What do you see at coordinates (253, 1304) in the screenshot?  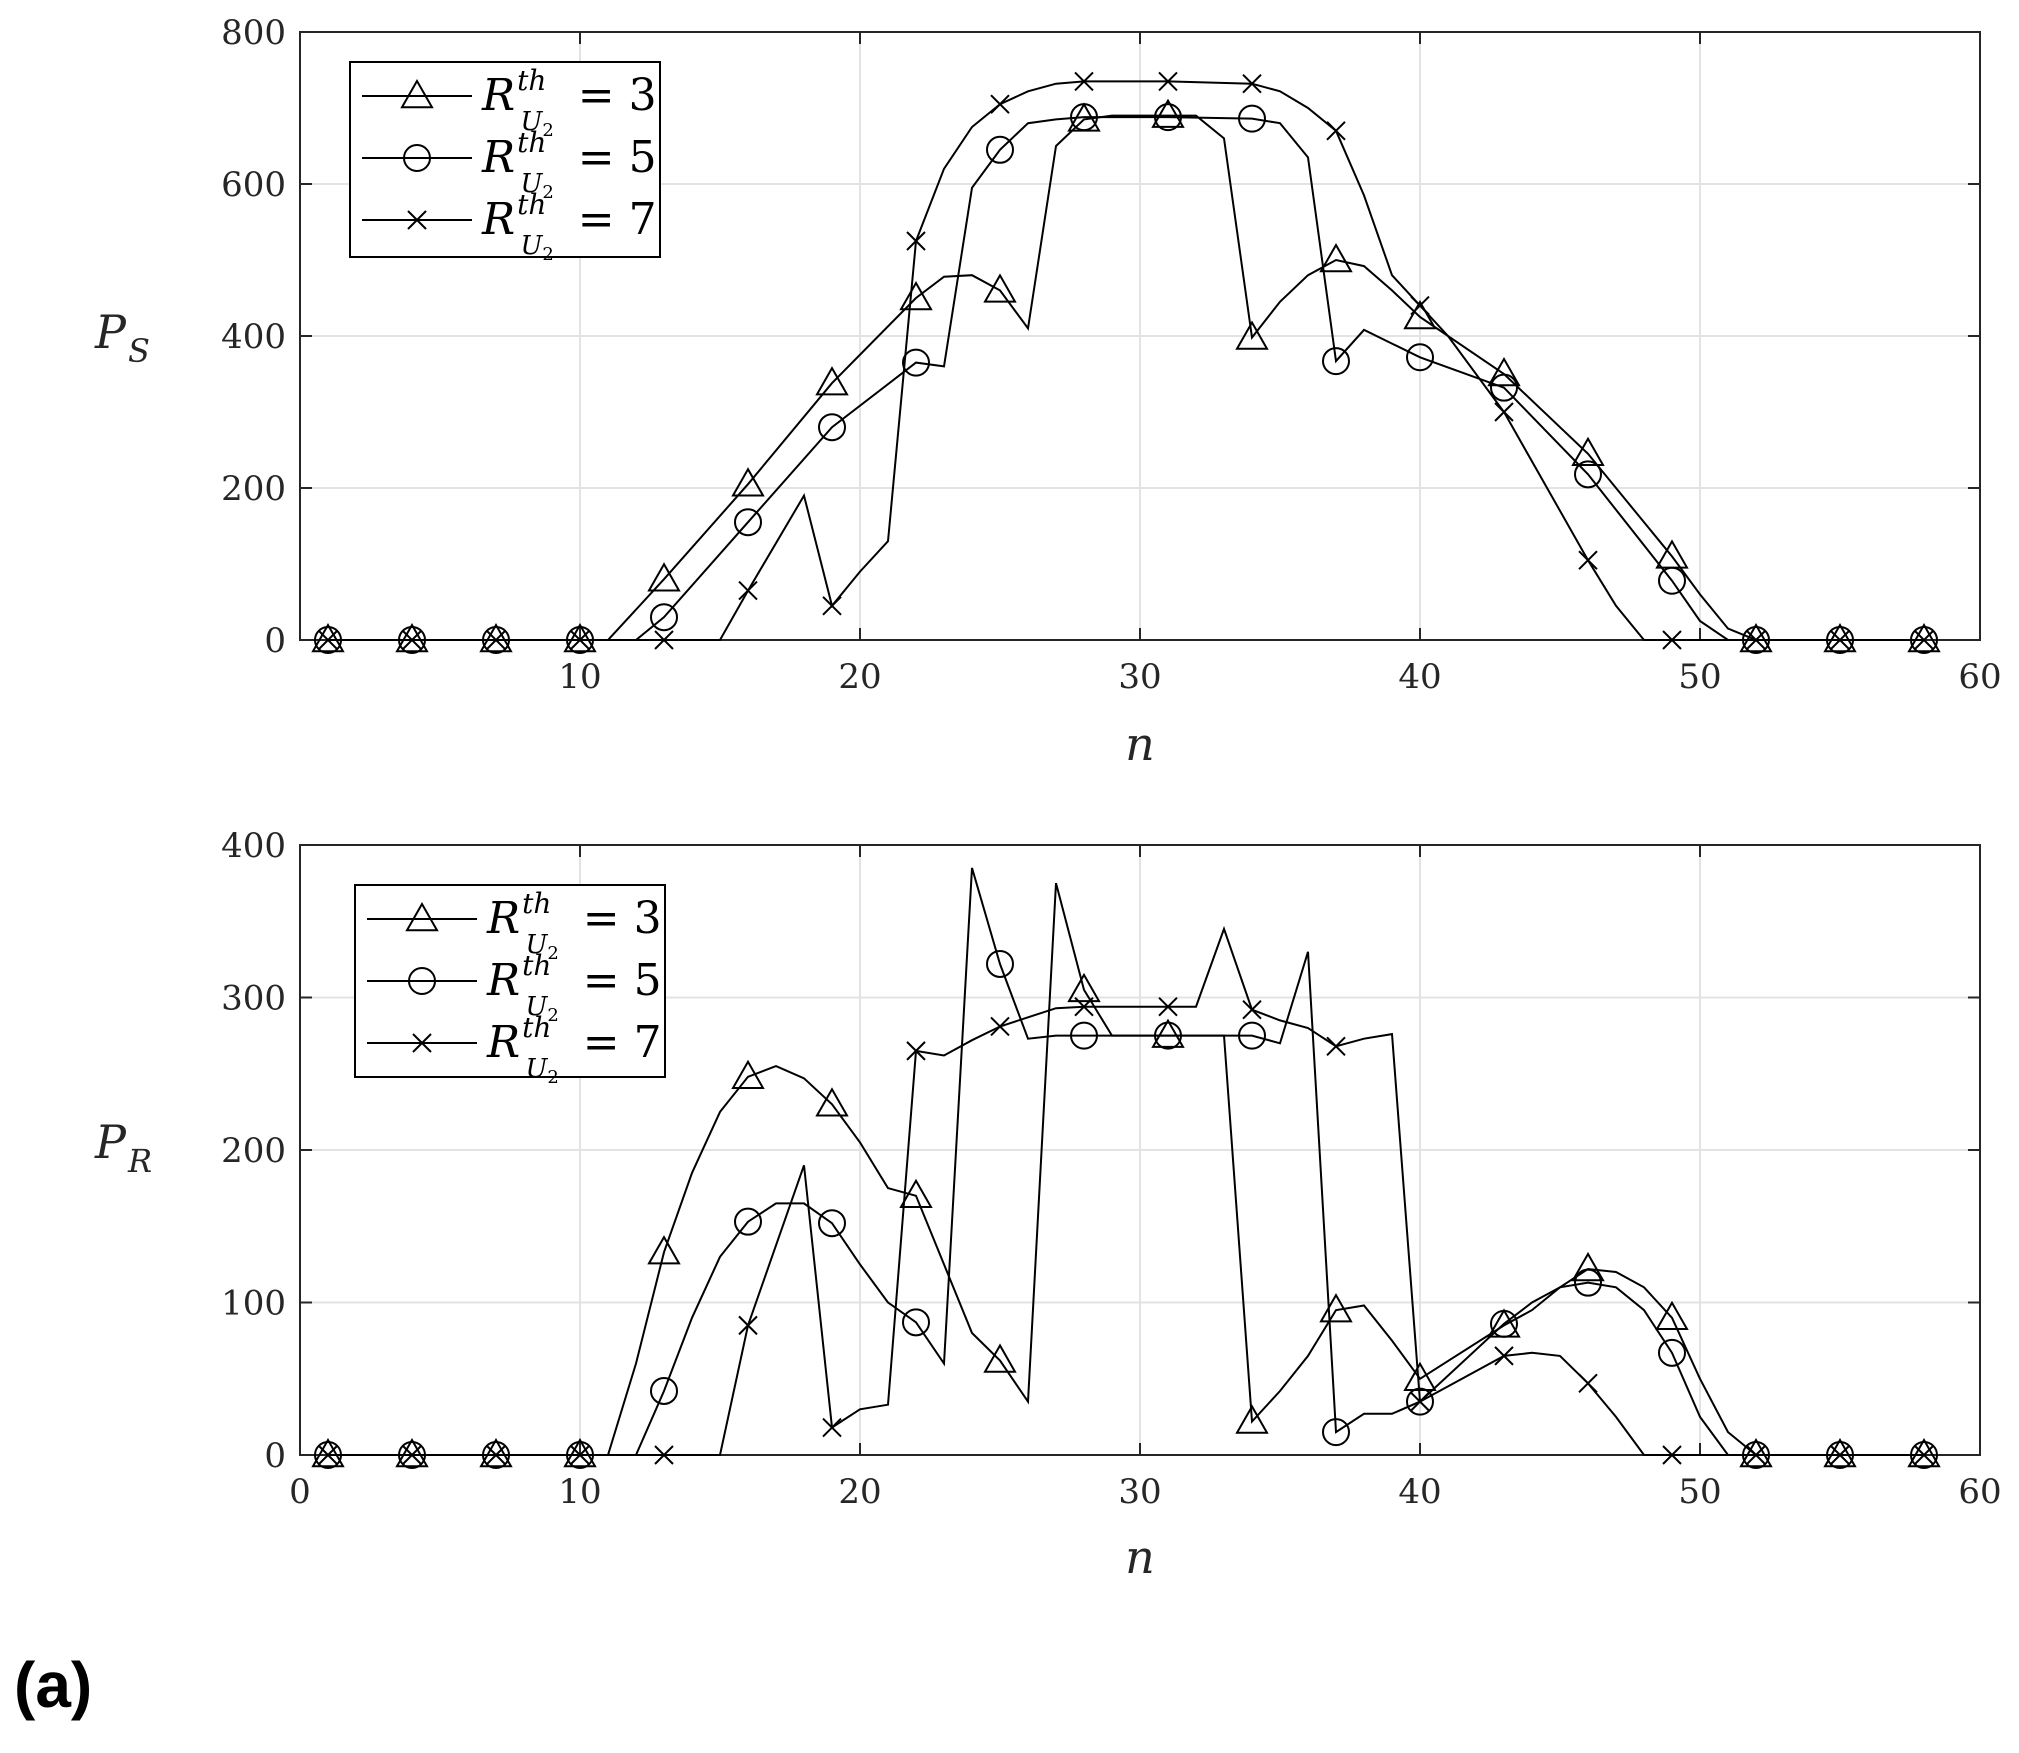 I see `y-tick-label: 100` at bounding box center [253, 1304].